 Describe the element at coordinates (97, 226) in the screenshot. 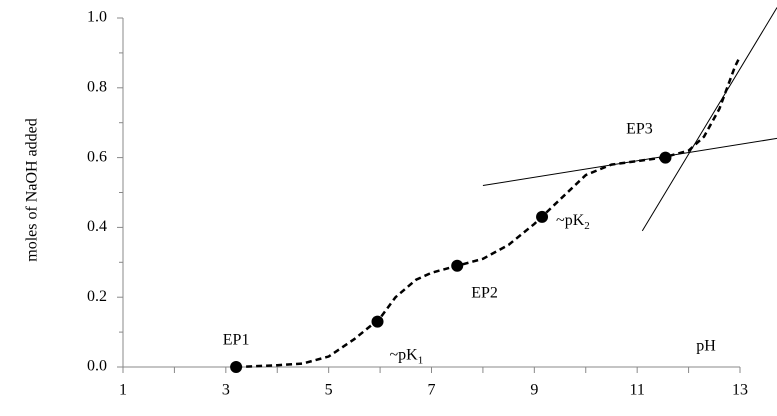

I see `y-tick-label: 0.4` at that location.